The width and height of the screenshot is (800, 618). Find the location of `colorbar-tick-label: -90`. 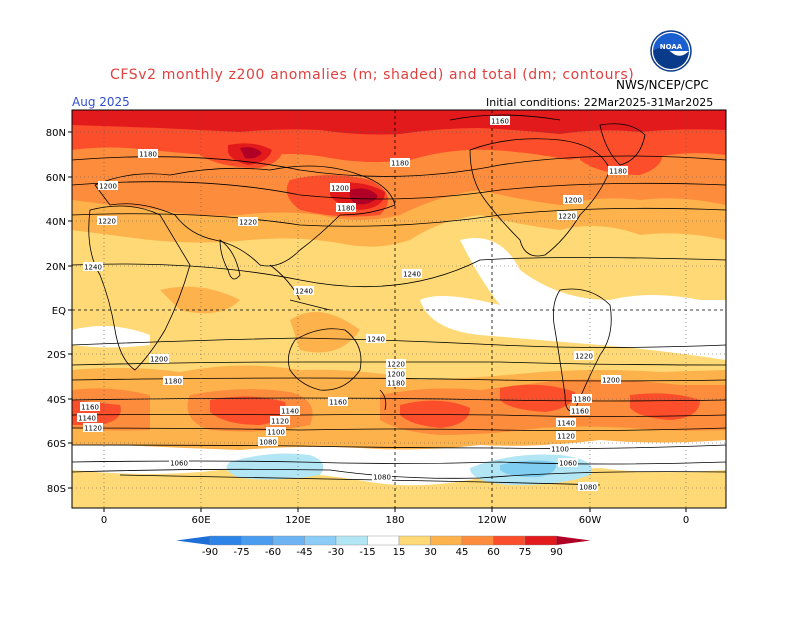

colorbar-tick-label: -90 is located at coordinates (210, 552).